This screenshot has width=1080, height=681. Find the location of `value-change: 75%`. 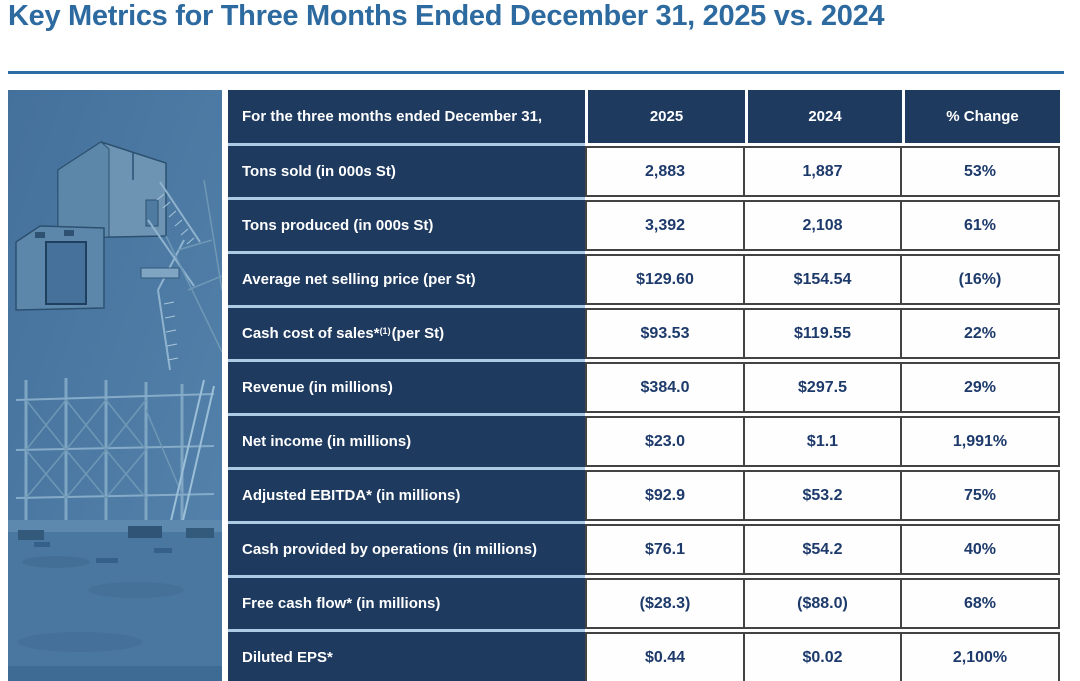

value-change: 75% is located at coordinates (981, 495).